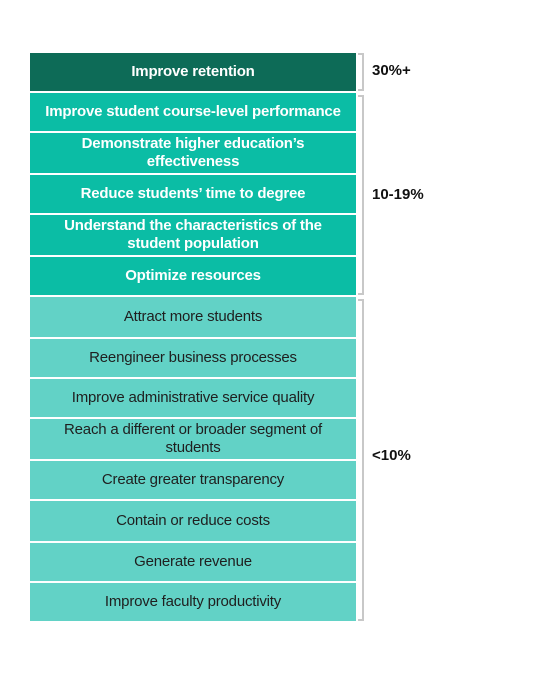  What do you see at coordinates (193, 358) in the screenshot?
I see `goal-reengineer-processes: Reengineer business processes` at bounding box center [193, 358].